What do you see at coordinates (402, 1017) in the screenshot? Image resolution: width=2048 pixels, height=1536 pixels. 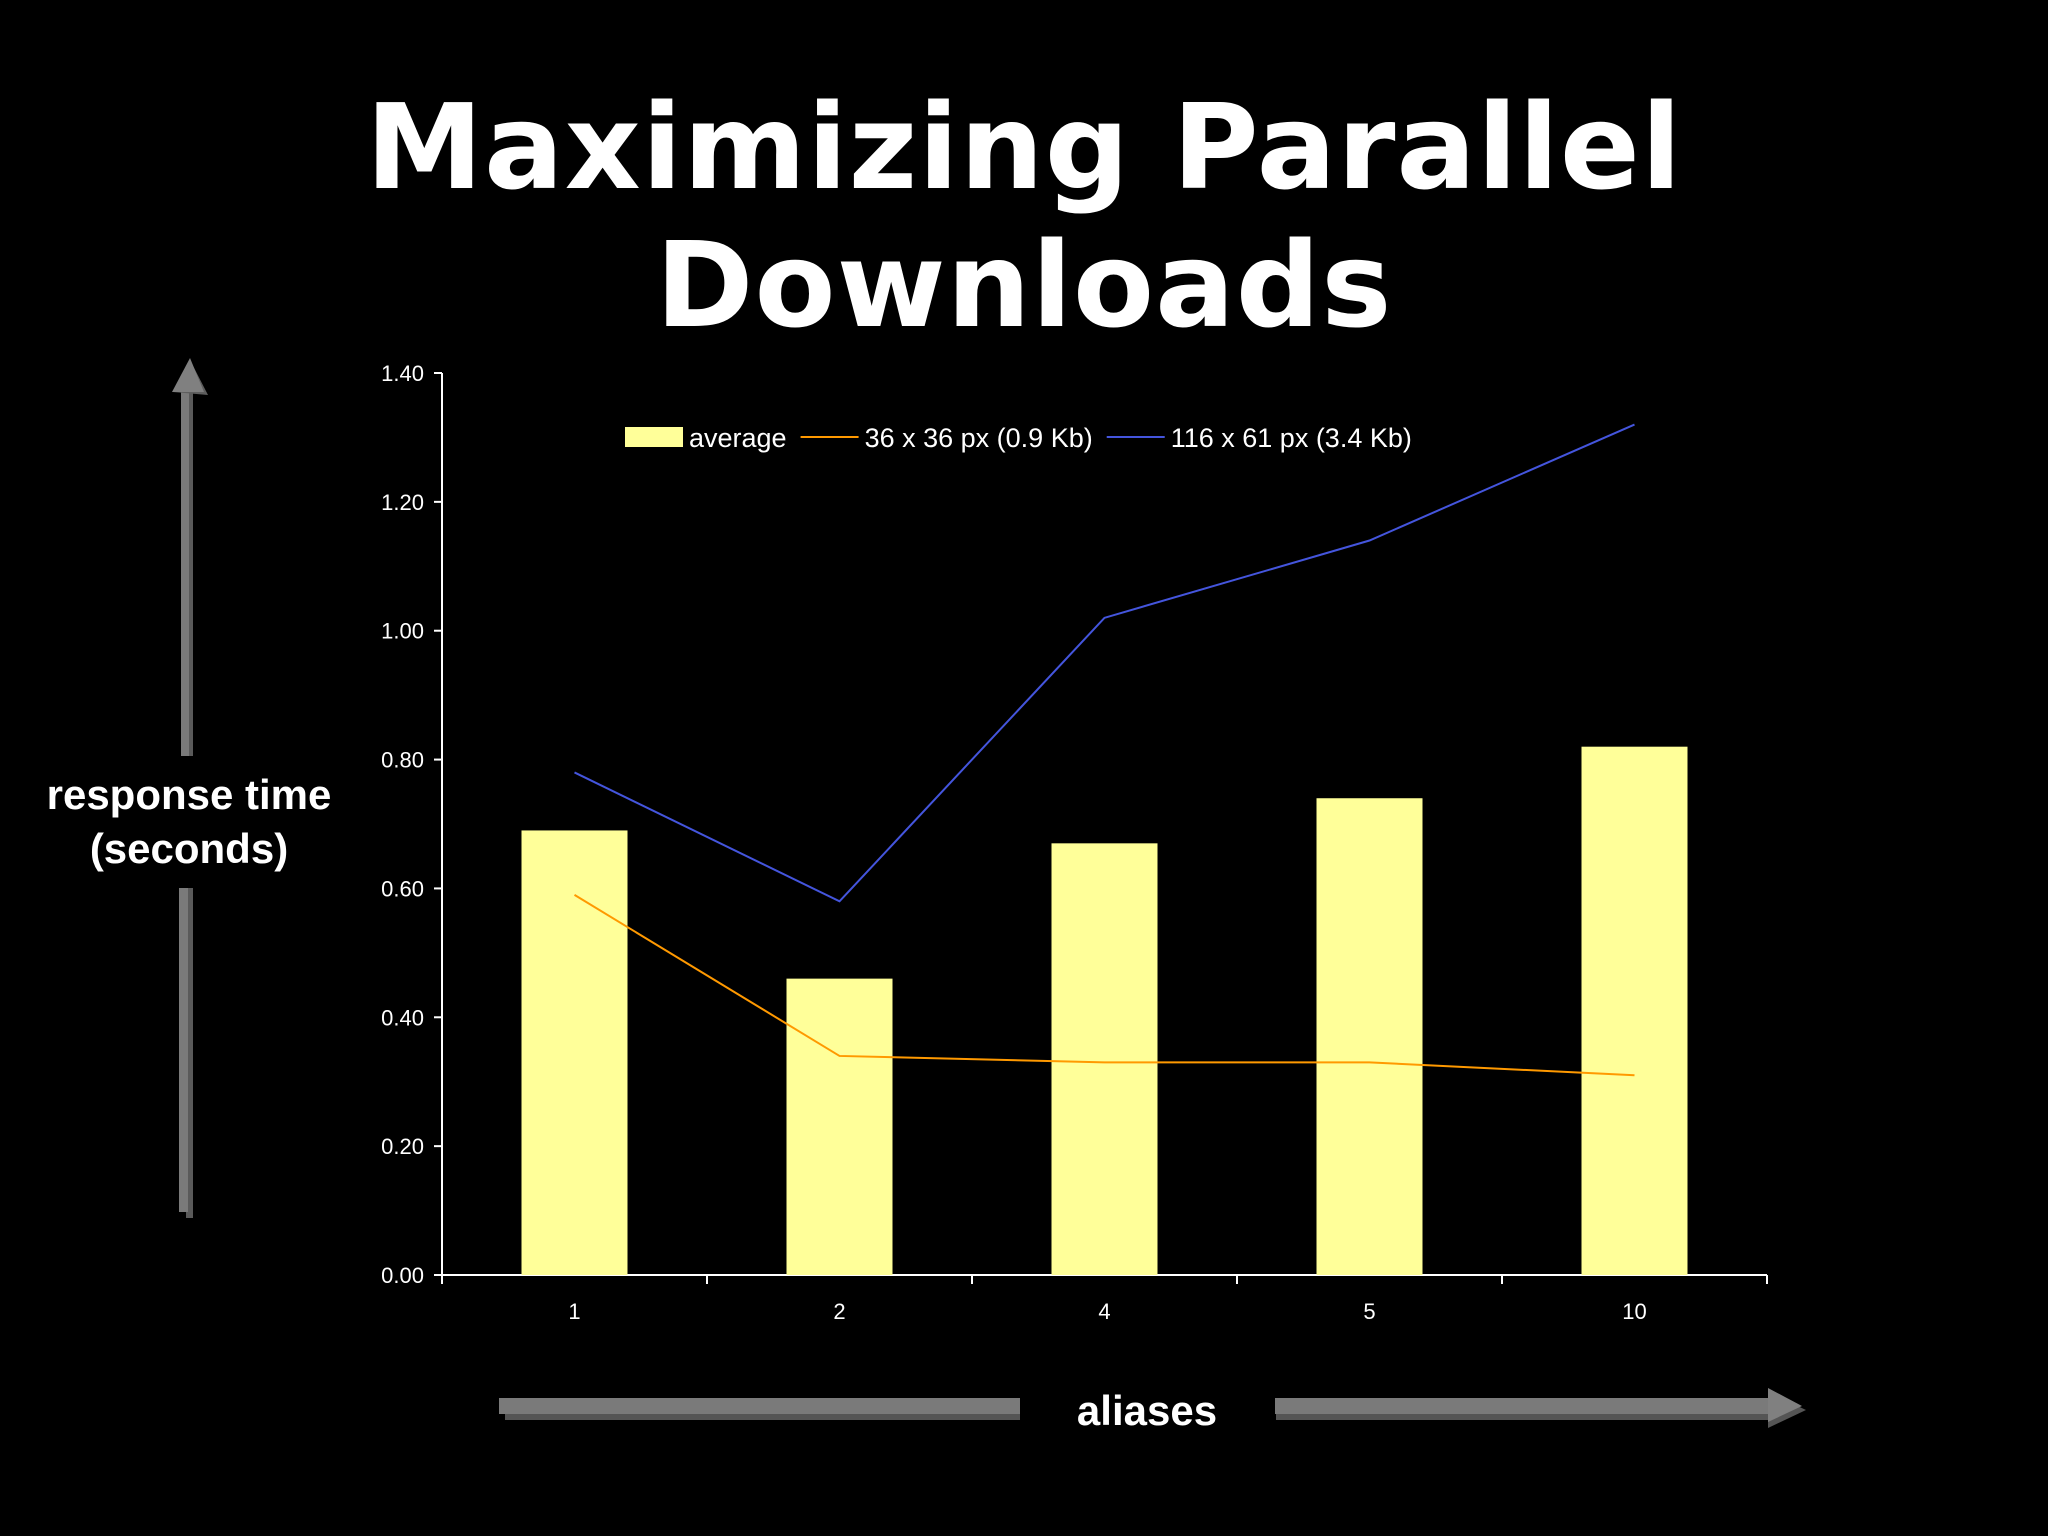 I see `y-tick-label: 0.40` at bounding box center [402, 1017].